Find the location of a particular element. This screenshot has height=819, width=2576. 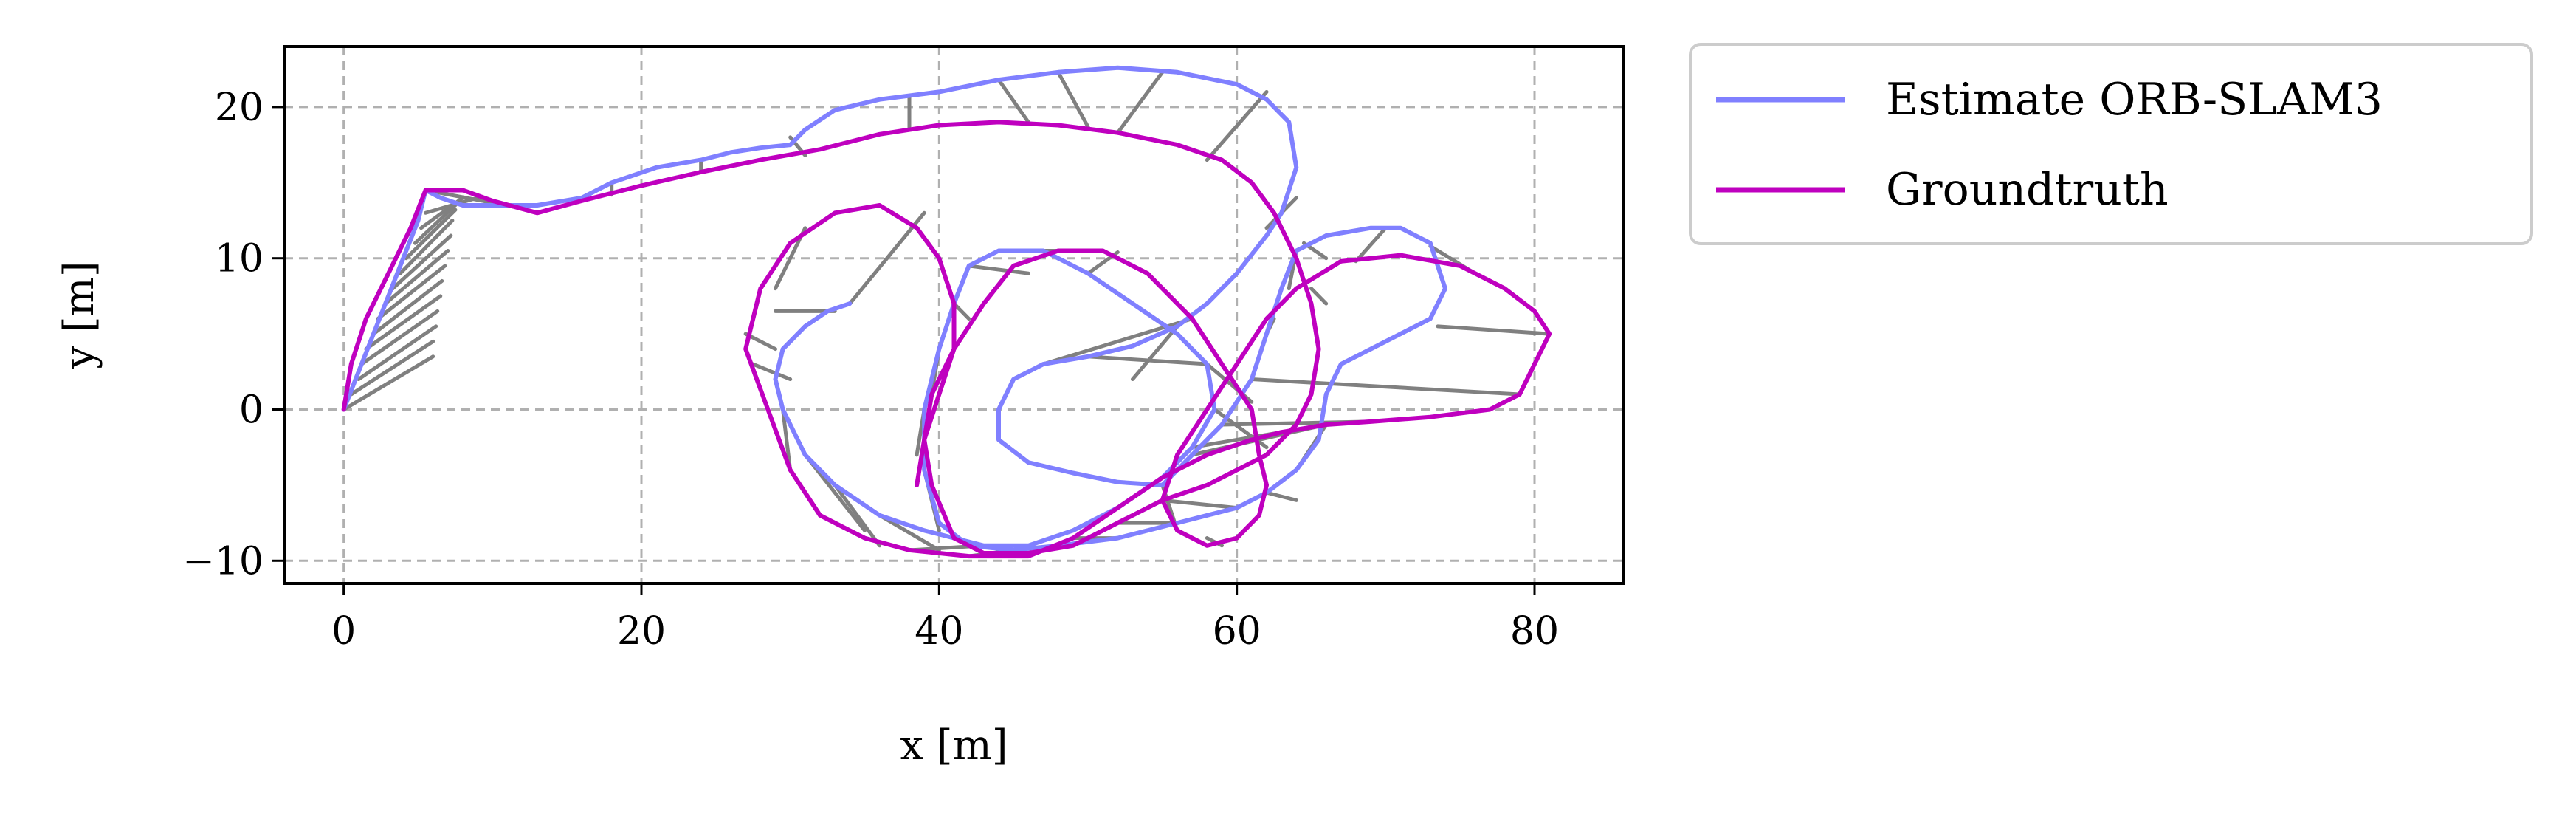

y-axis-ticks: −10 0 10 20 is located at coordinates (233, 334).